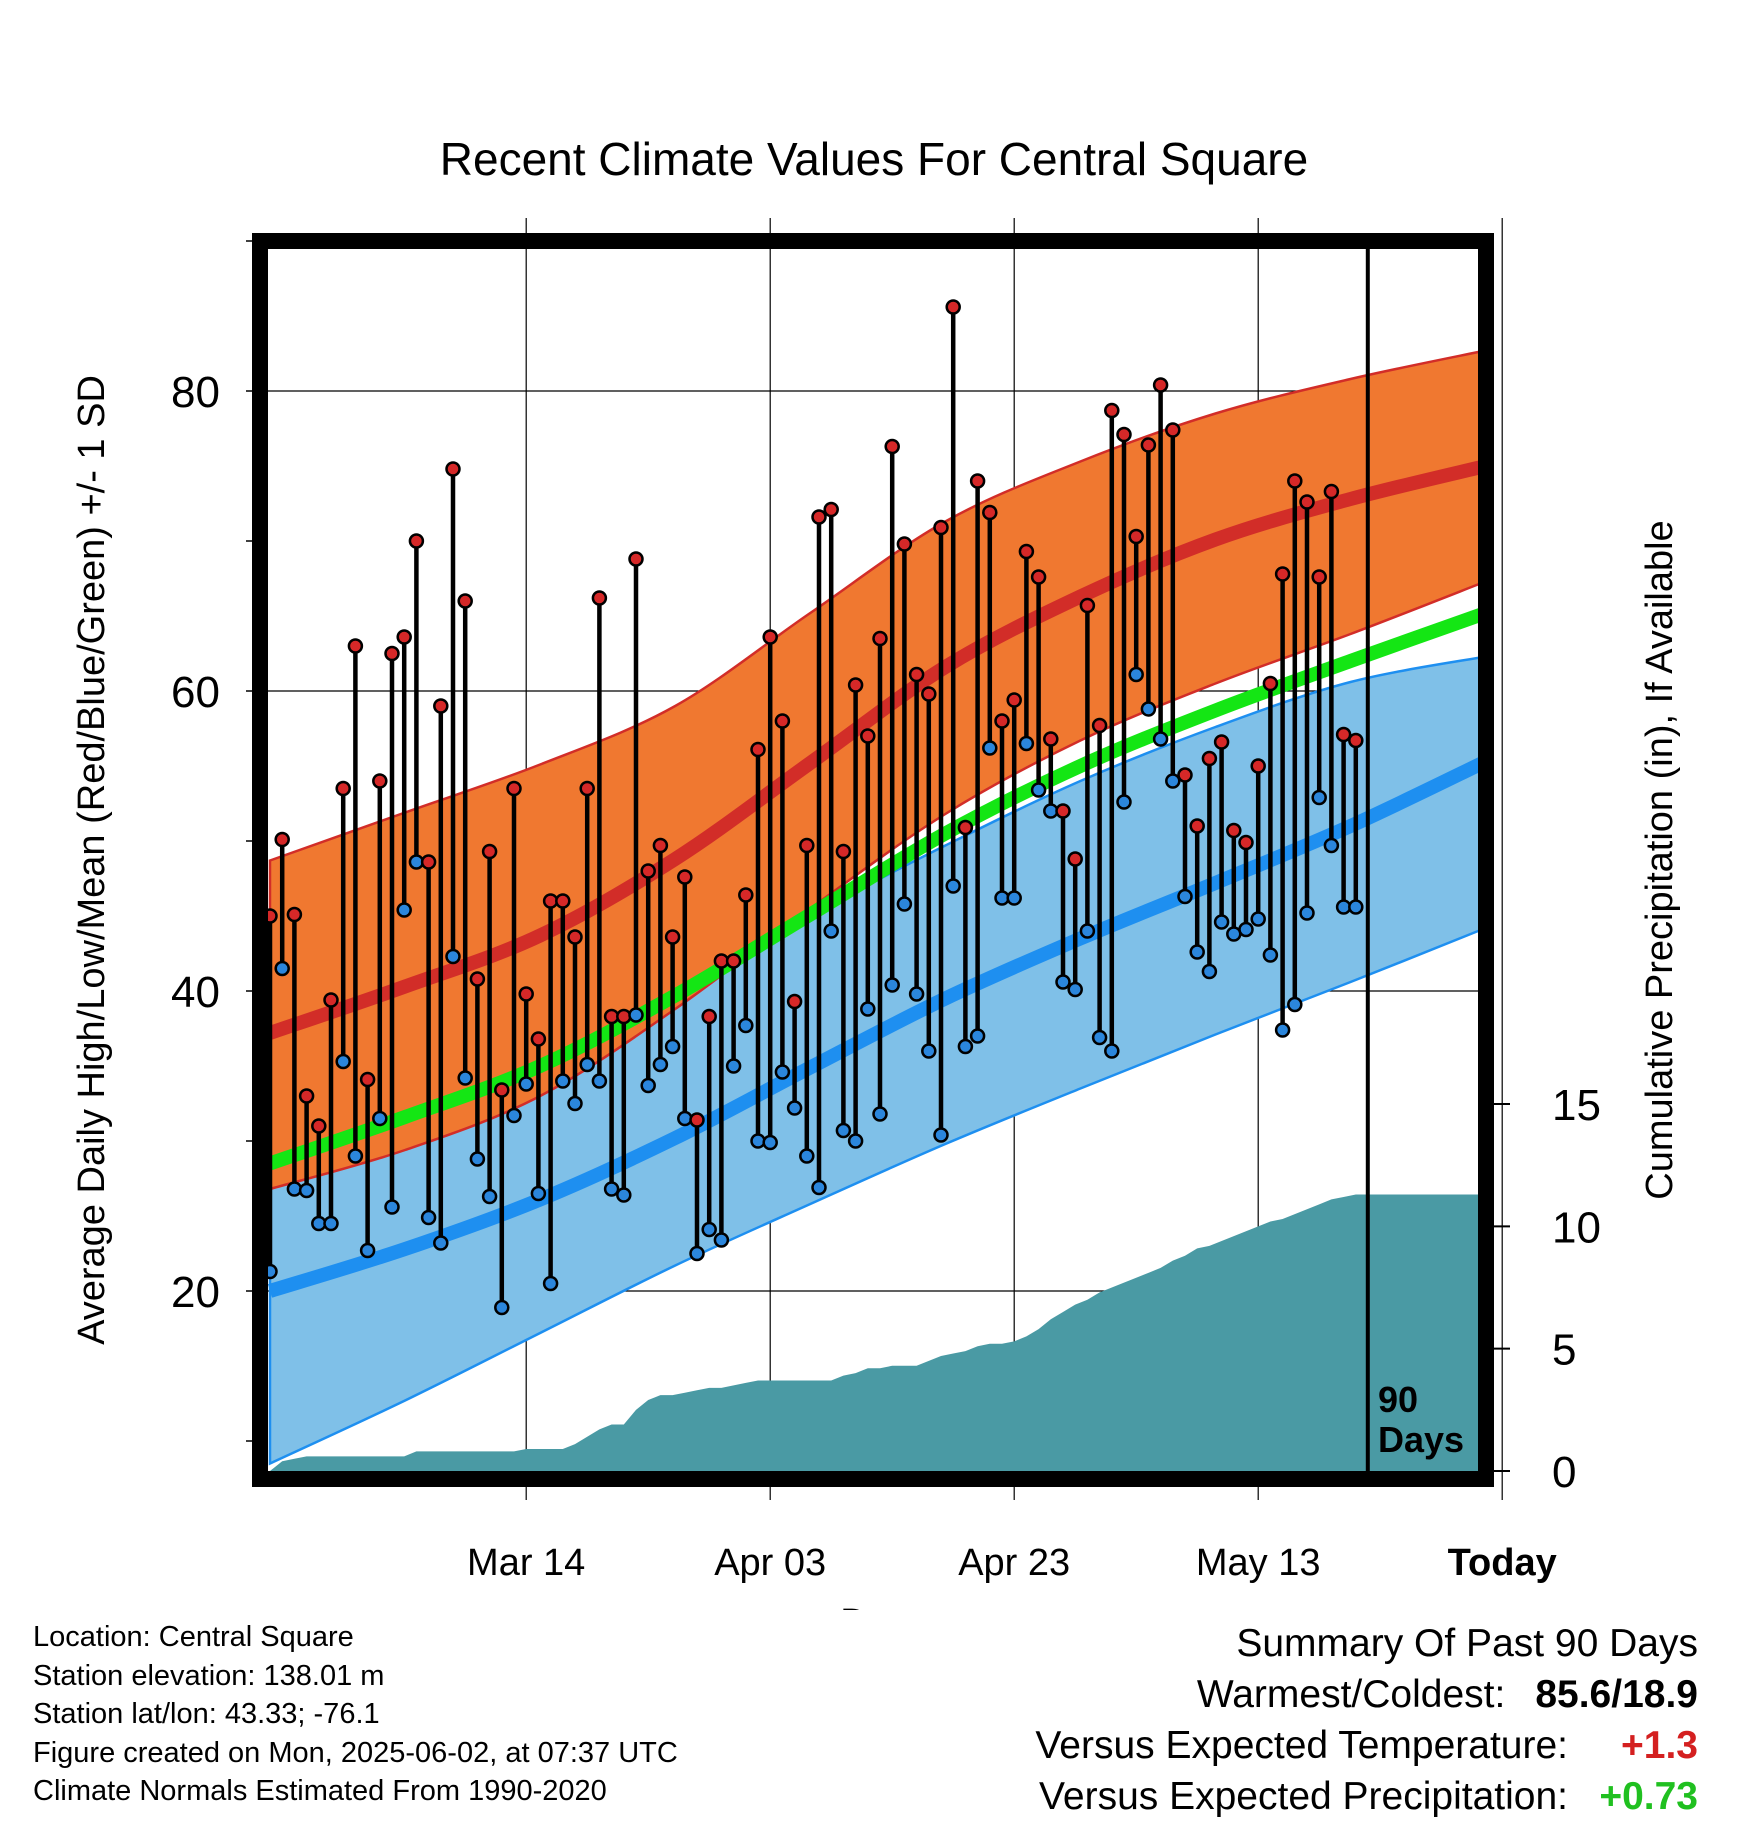  I want to click on x-axis-label: Day, so click(874, 1606).